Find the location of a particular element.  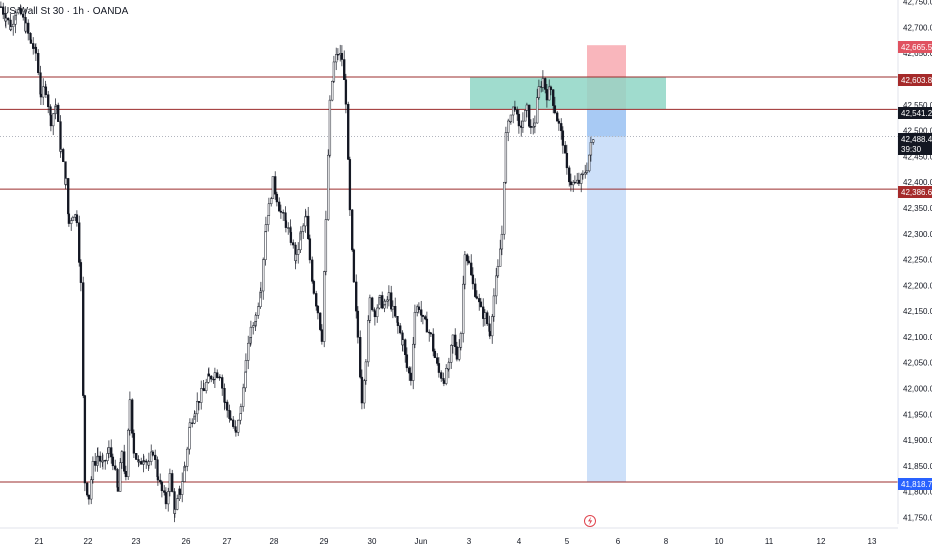

time-tick-label: 29 is located at coordinates (324, 541).